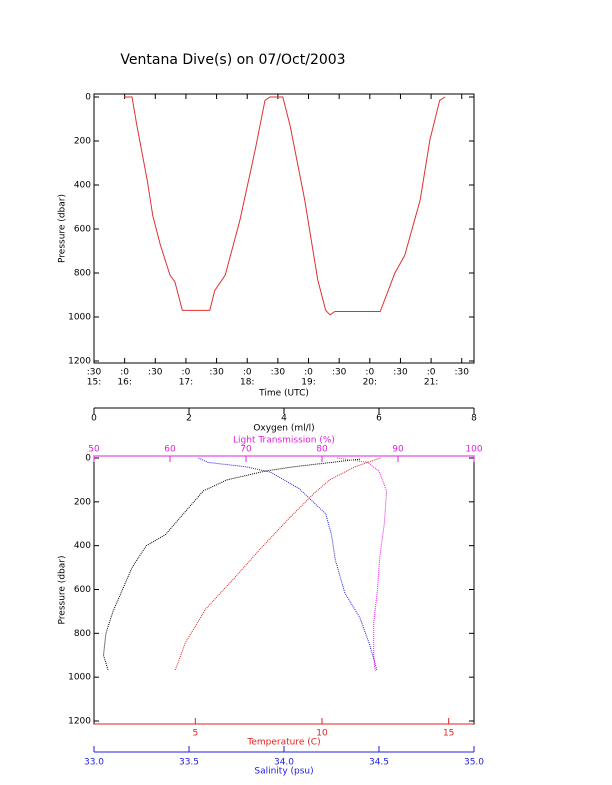 This screenshot has height=785, width=612. Describe the element at coordinates (94, 383) in the screenshot. I see `x-tick-sublabel: 15:` at that location.